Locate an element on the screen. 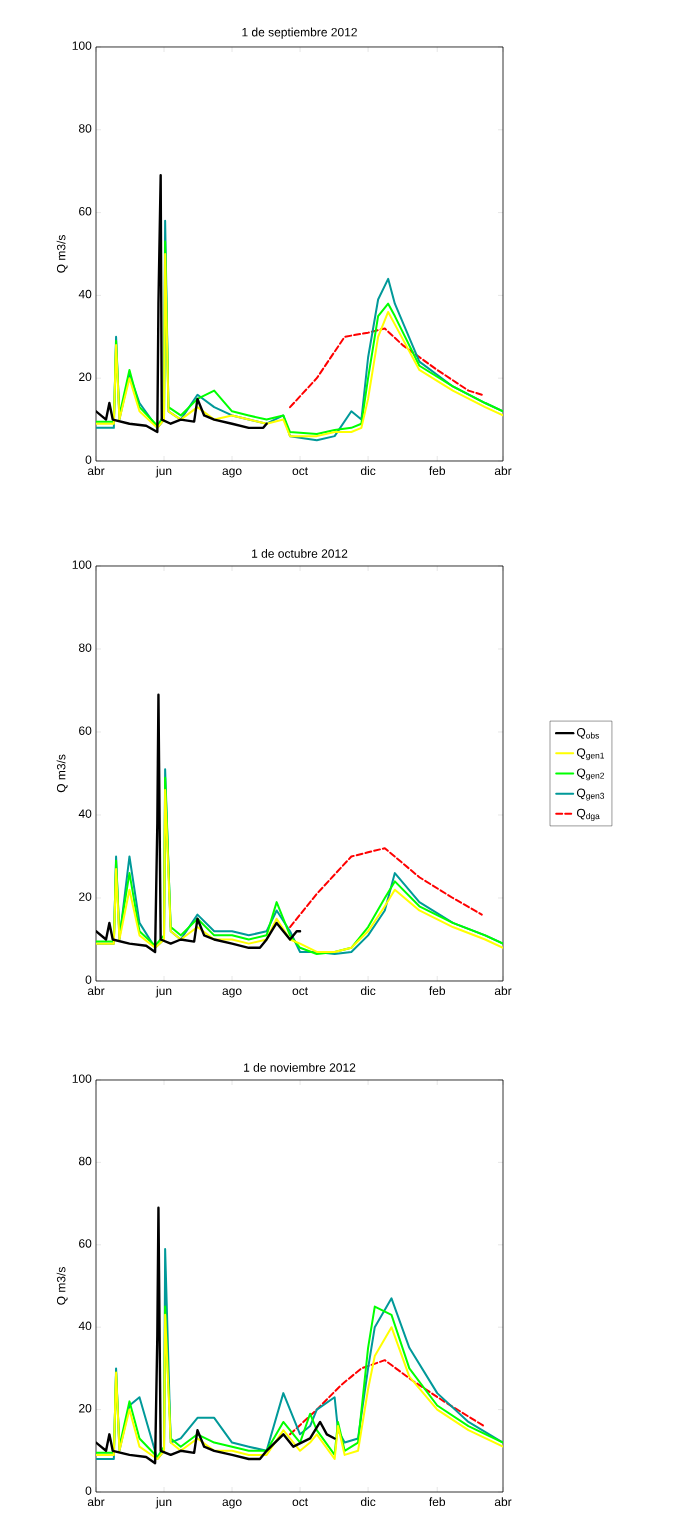 This screenshot has width=687, height=1524. legend-label: Q$_{gen1}$ is located at coordinates (590, 754).